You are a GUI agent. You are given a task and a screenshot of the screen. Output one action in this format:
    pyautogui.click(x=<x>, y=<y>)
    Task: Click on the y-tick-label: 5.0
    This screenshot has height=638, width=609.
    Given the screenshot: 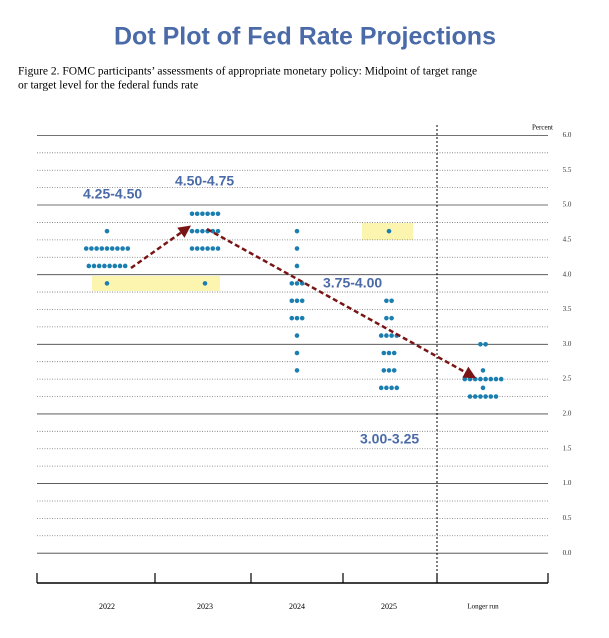 What is the action you would take?
    pyautogui.click(x=567, y=205)
    